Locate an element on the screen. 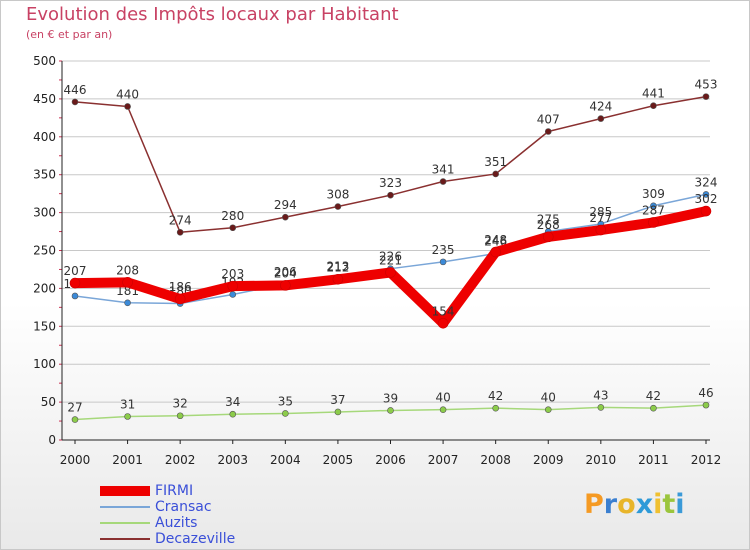  x-tick-label: 2007 is located at coordinates (443, 460).